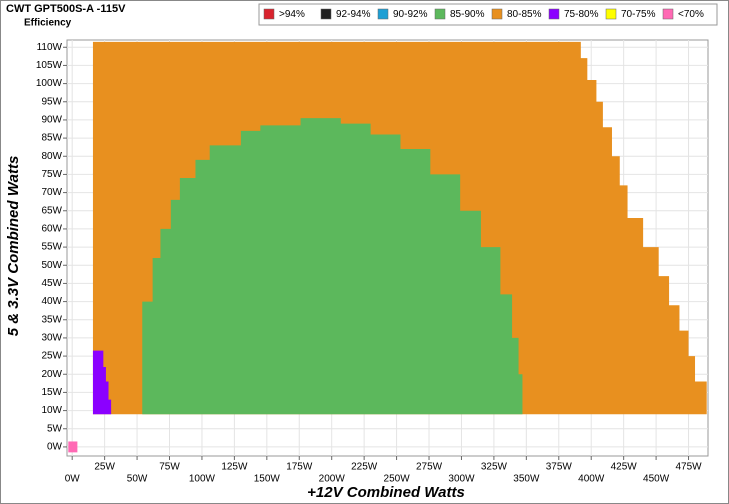 Image resolution: width=729 pixels, height=504 pixels. I want to click on legend-label: 90-92%, so click(410, 14).